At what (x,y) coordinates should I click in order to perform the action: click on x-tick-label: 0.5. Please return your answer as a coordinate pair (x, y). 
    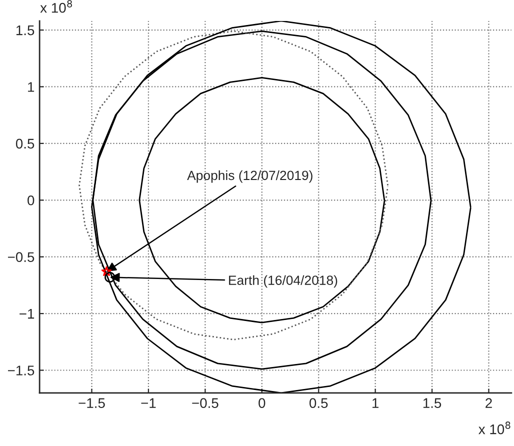
    Looking at the image, I should click on (318, 403).